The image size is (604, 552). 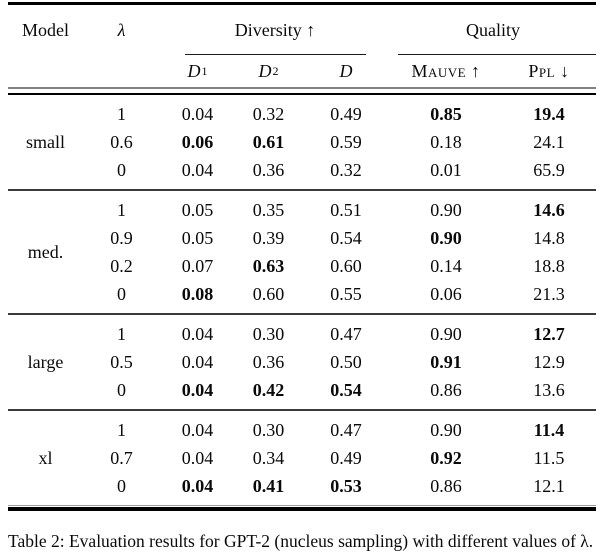 What do you see at coordinates (346, 70) in the screenshot?
I see `col-header-d: D` at bounding box center [346, 70].